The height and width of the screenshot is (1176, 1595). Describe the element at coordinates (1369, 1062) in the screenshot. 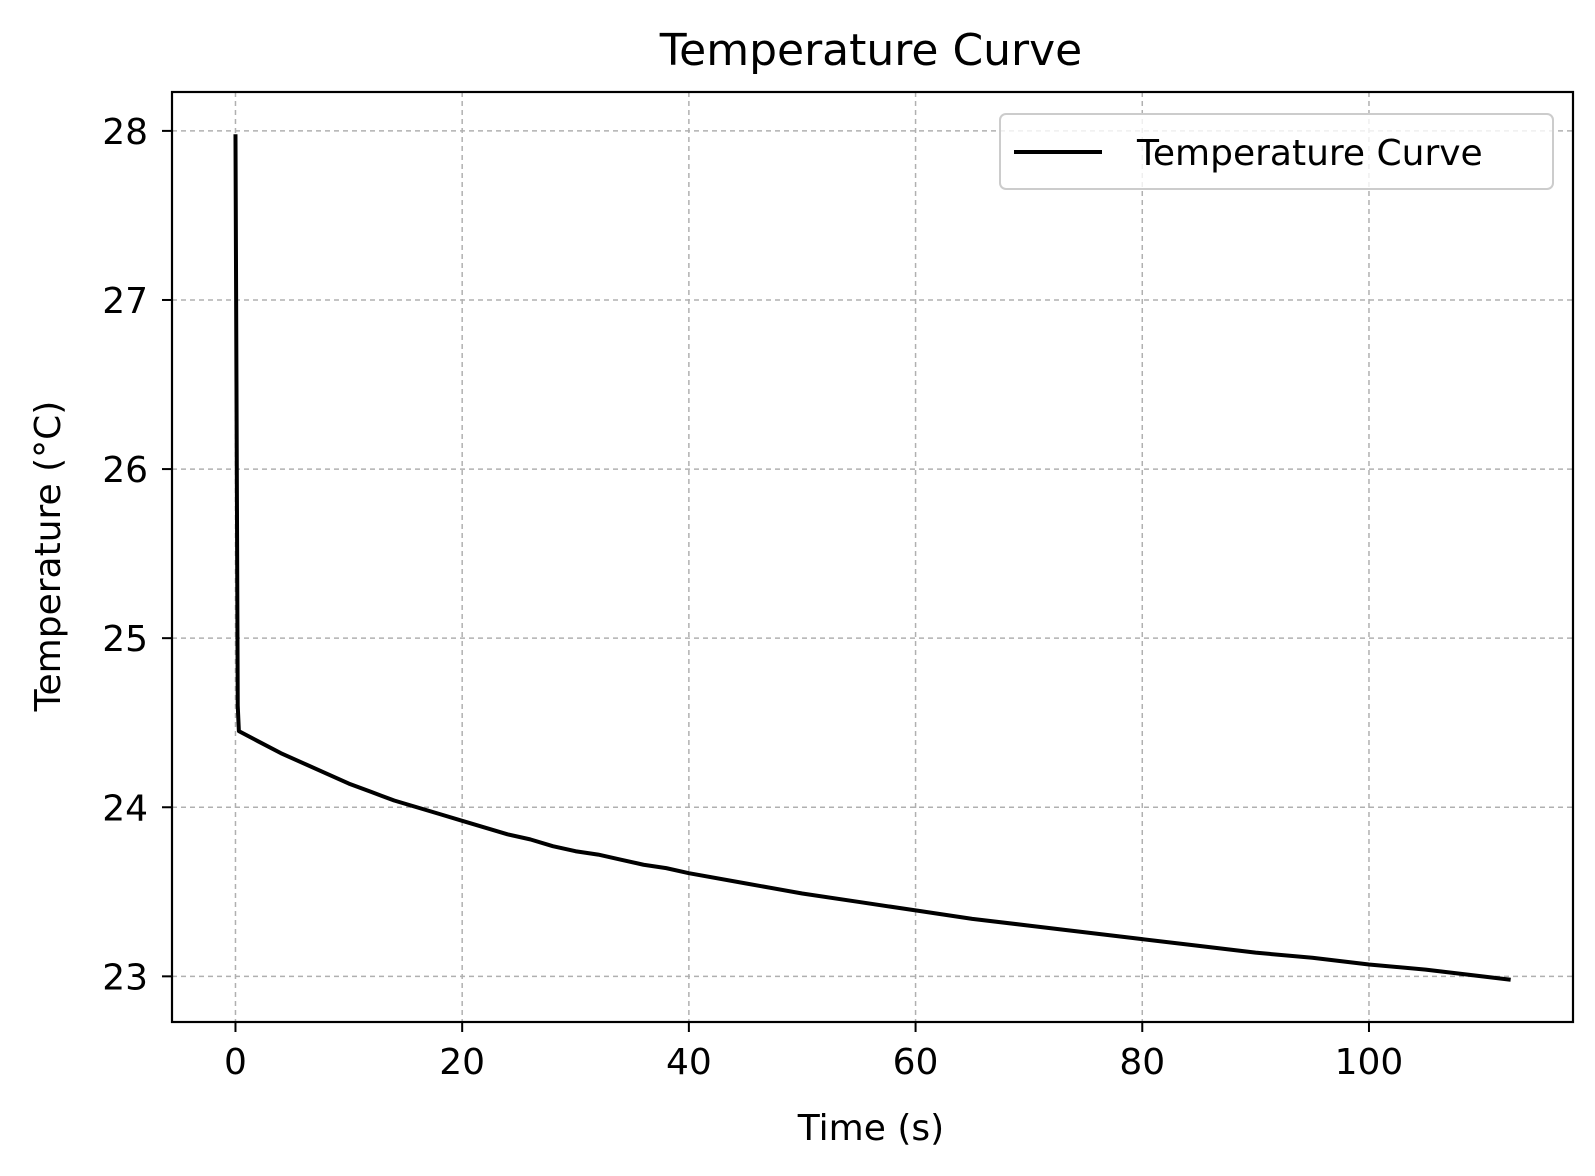

I see `x-tick-label: 100` at that location.